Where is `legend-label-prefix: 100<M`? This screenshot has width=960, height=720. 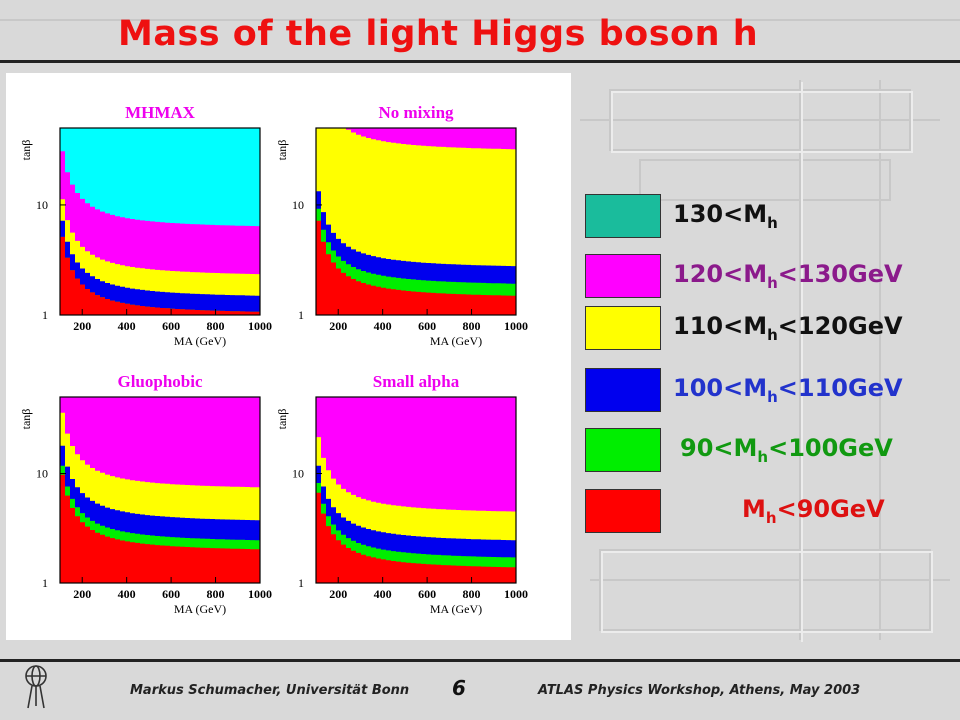 legend-label-prefix: 100<M is located at coordinates (720, 388).